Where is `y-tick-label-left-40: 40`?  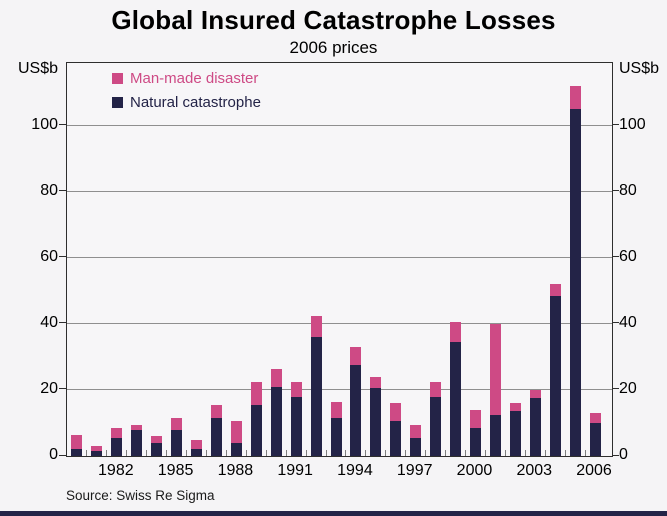
y-tick-label-left-40: 40 is located at coordinates (49, 322).